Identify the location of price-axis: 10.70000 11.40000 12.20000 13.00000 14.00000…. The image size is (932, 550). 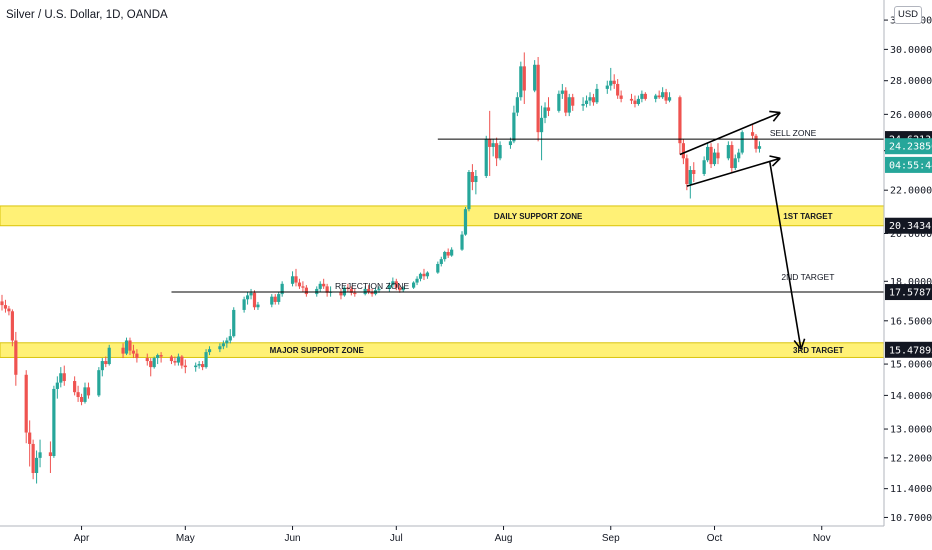
(907, 275).